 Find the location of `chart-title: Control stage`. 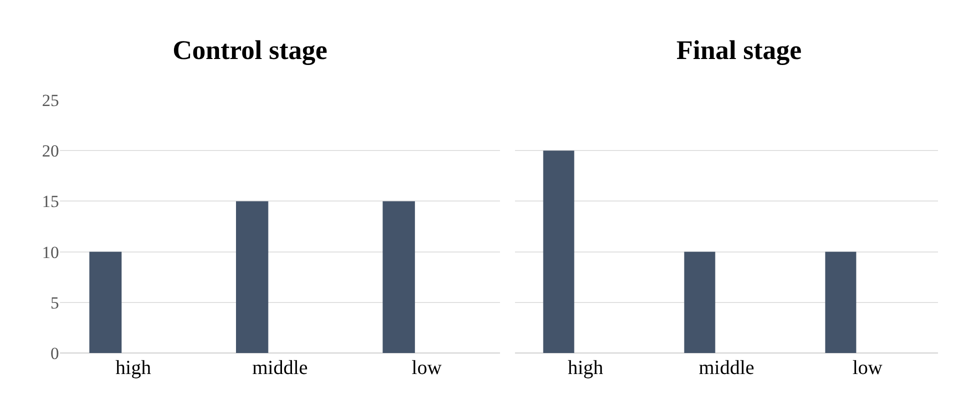

chart-title: Control stage is located at coordinates (250, 50).